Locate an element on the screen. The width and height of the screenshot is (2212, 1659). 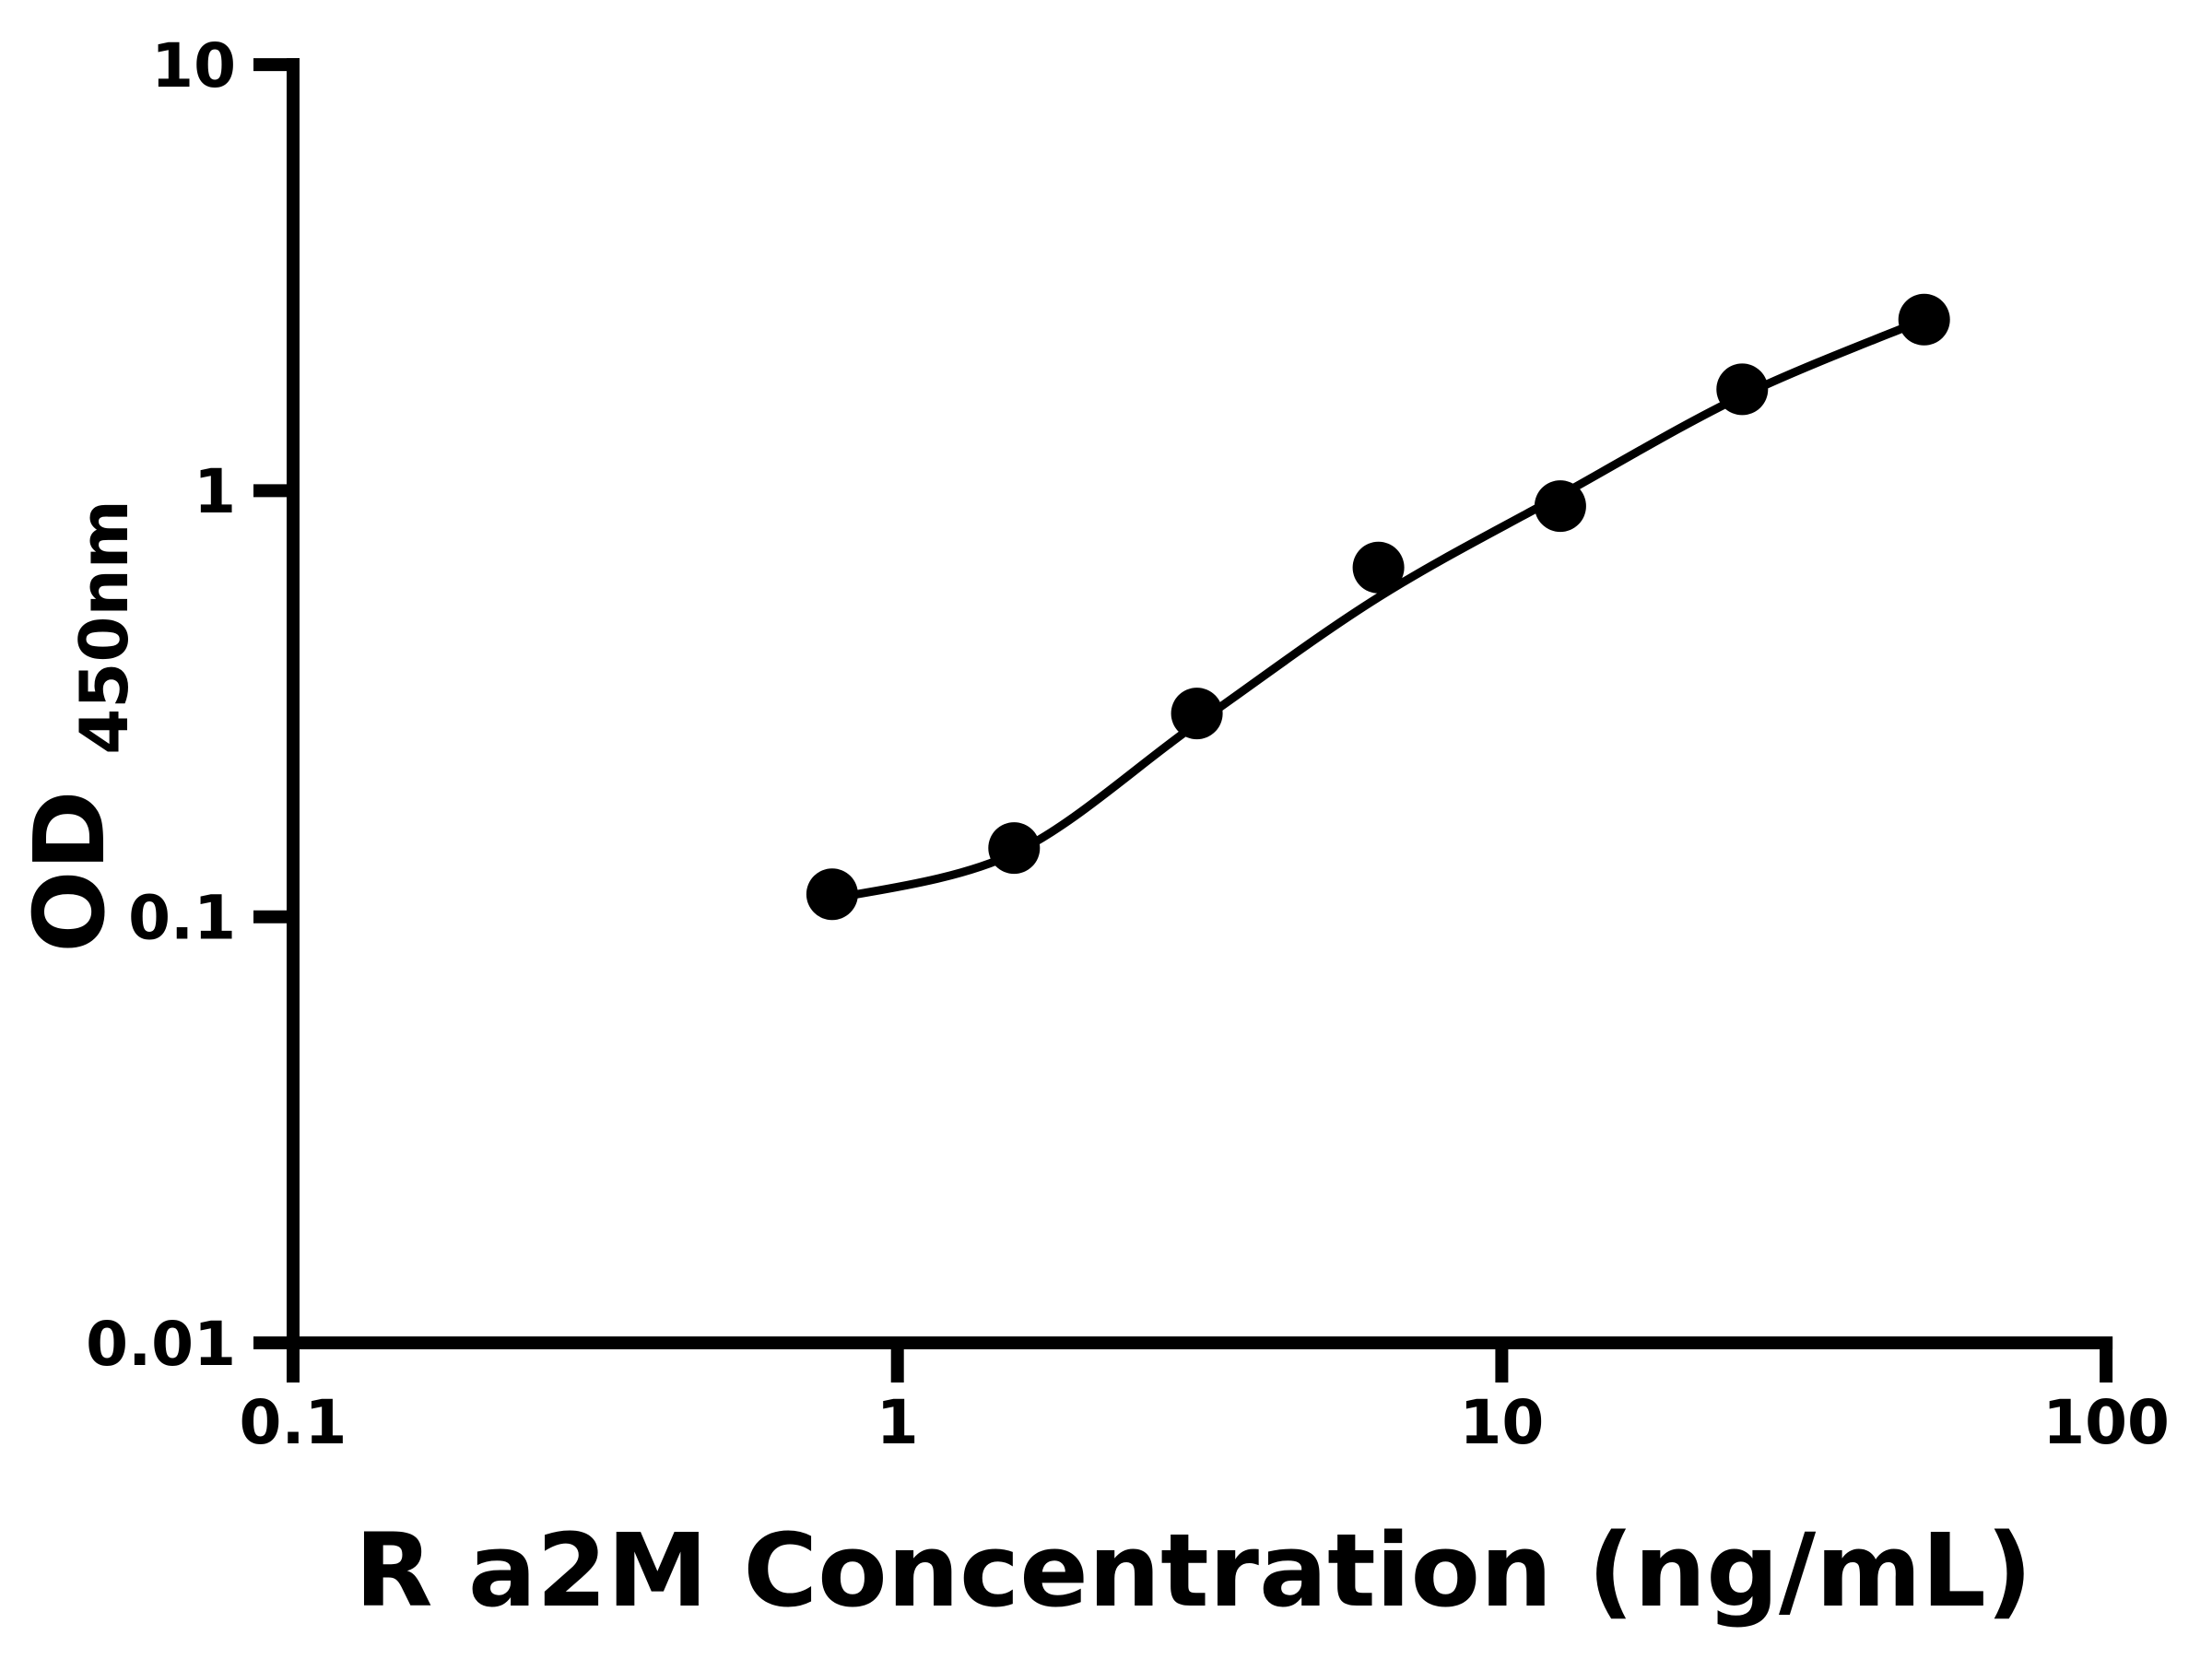
y-axis-title: OD 450nm is located at coordinates (78, 726).